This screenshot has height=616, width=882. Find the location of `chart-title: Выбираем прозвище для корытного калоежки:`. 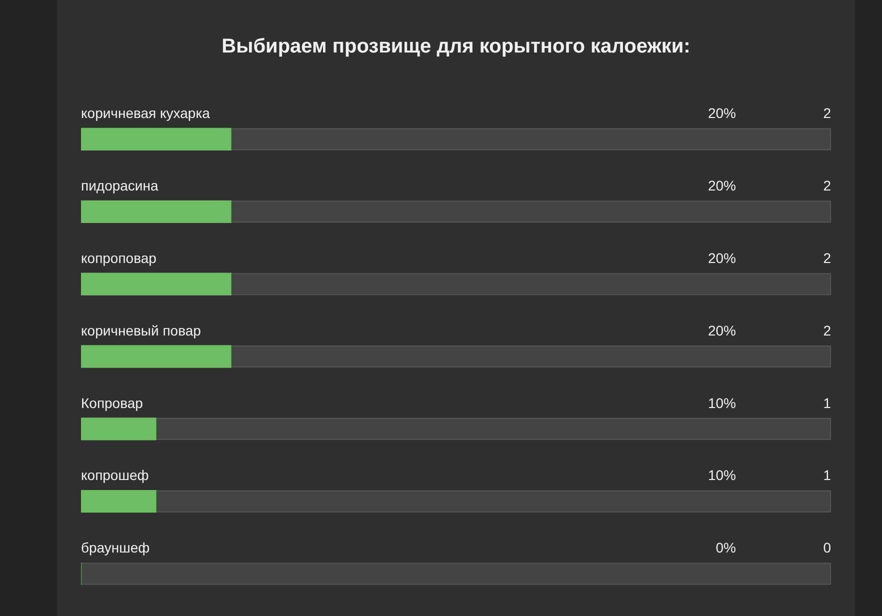

chart-title: Выбираем прозвище для корытного калоежки: is located at coordinates (456, 47).